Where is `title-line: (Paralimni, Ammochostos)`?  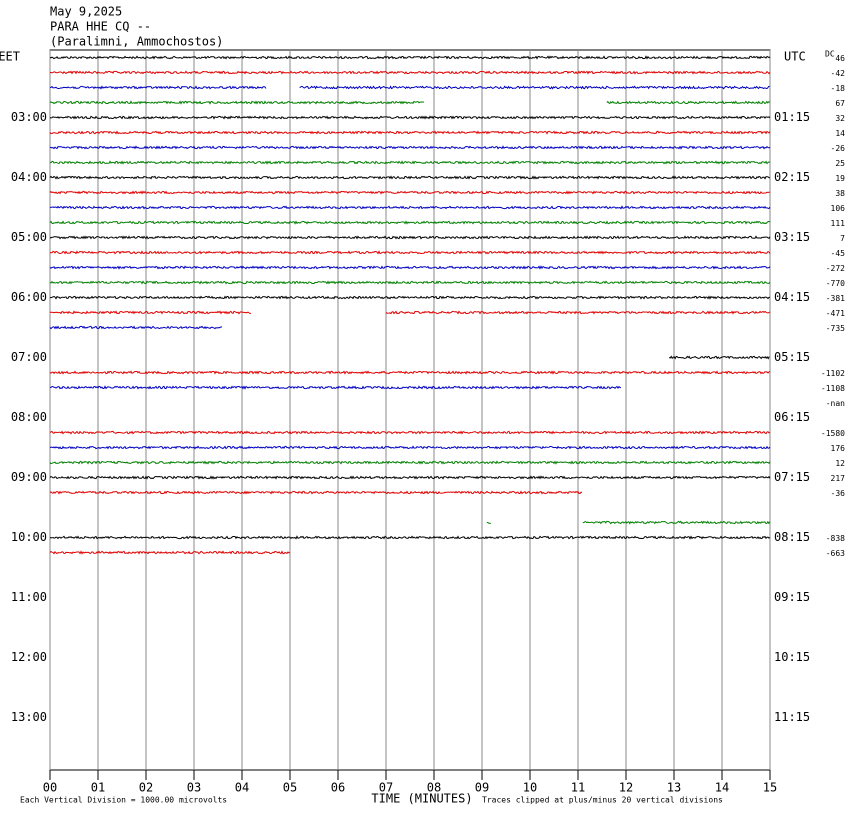 title-line: (Paralimni, Ammochostos) is located at coordinates (136, 42).